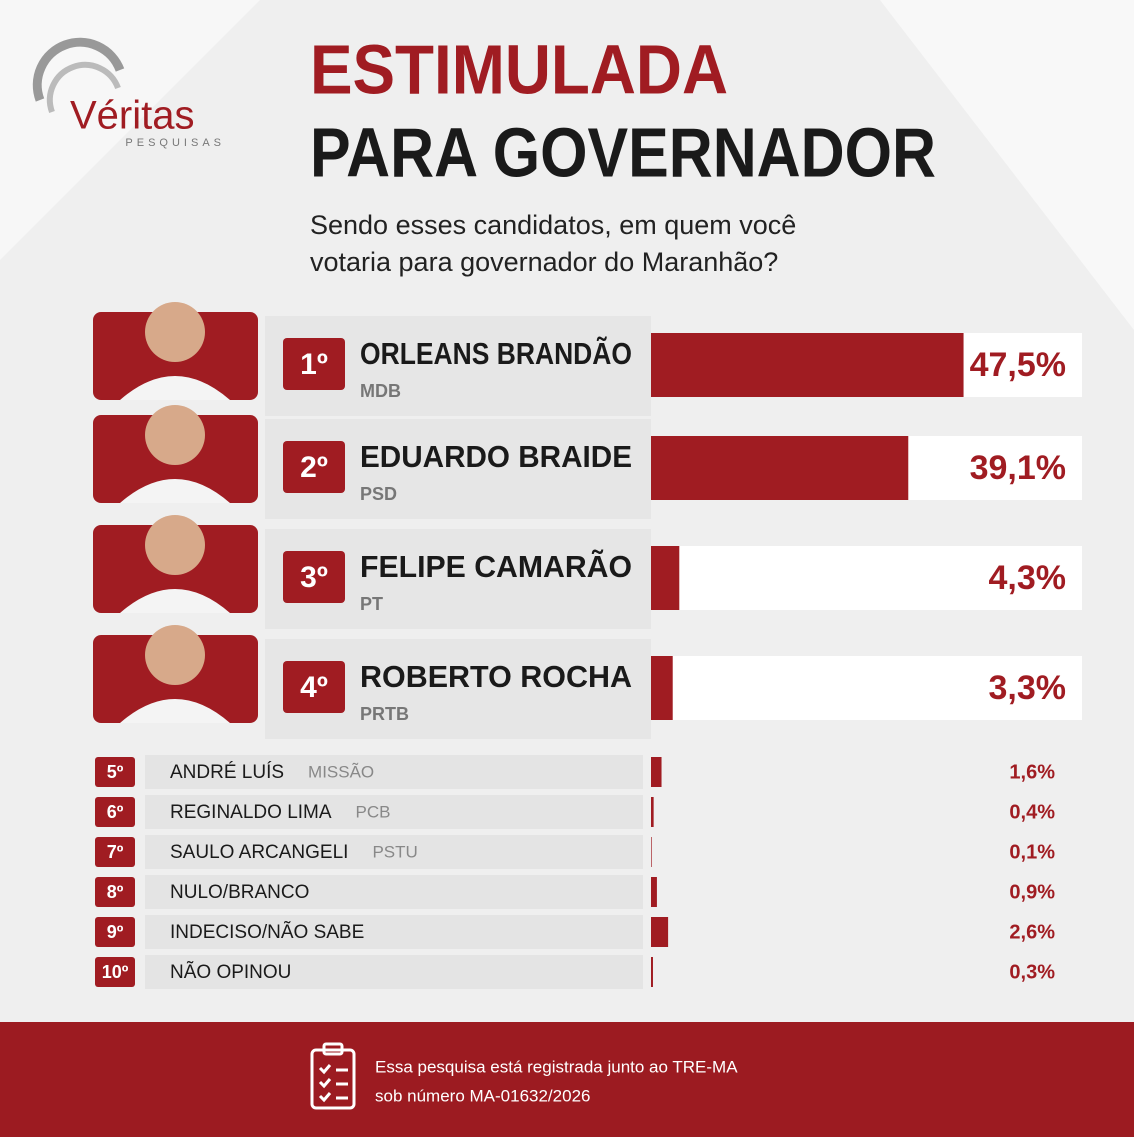 This screenshot has height=1137, width=1134. Describe the element at coordinates (1032, 772) in the screenshot. I see `value-label: 1,6%` at that location.